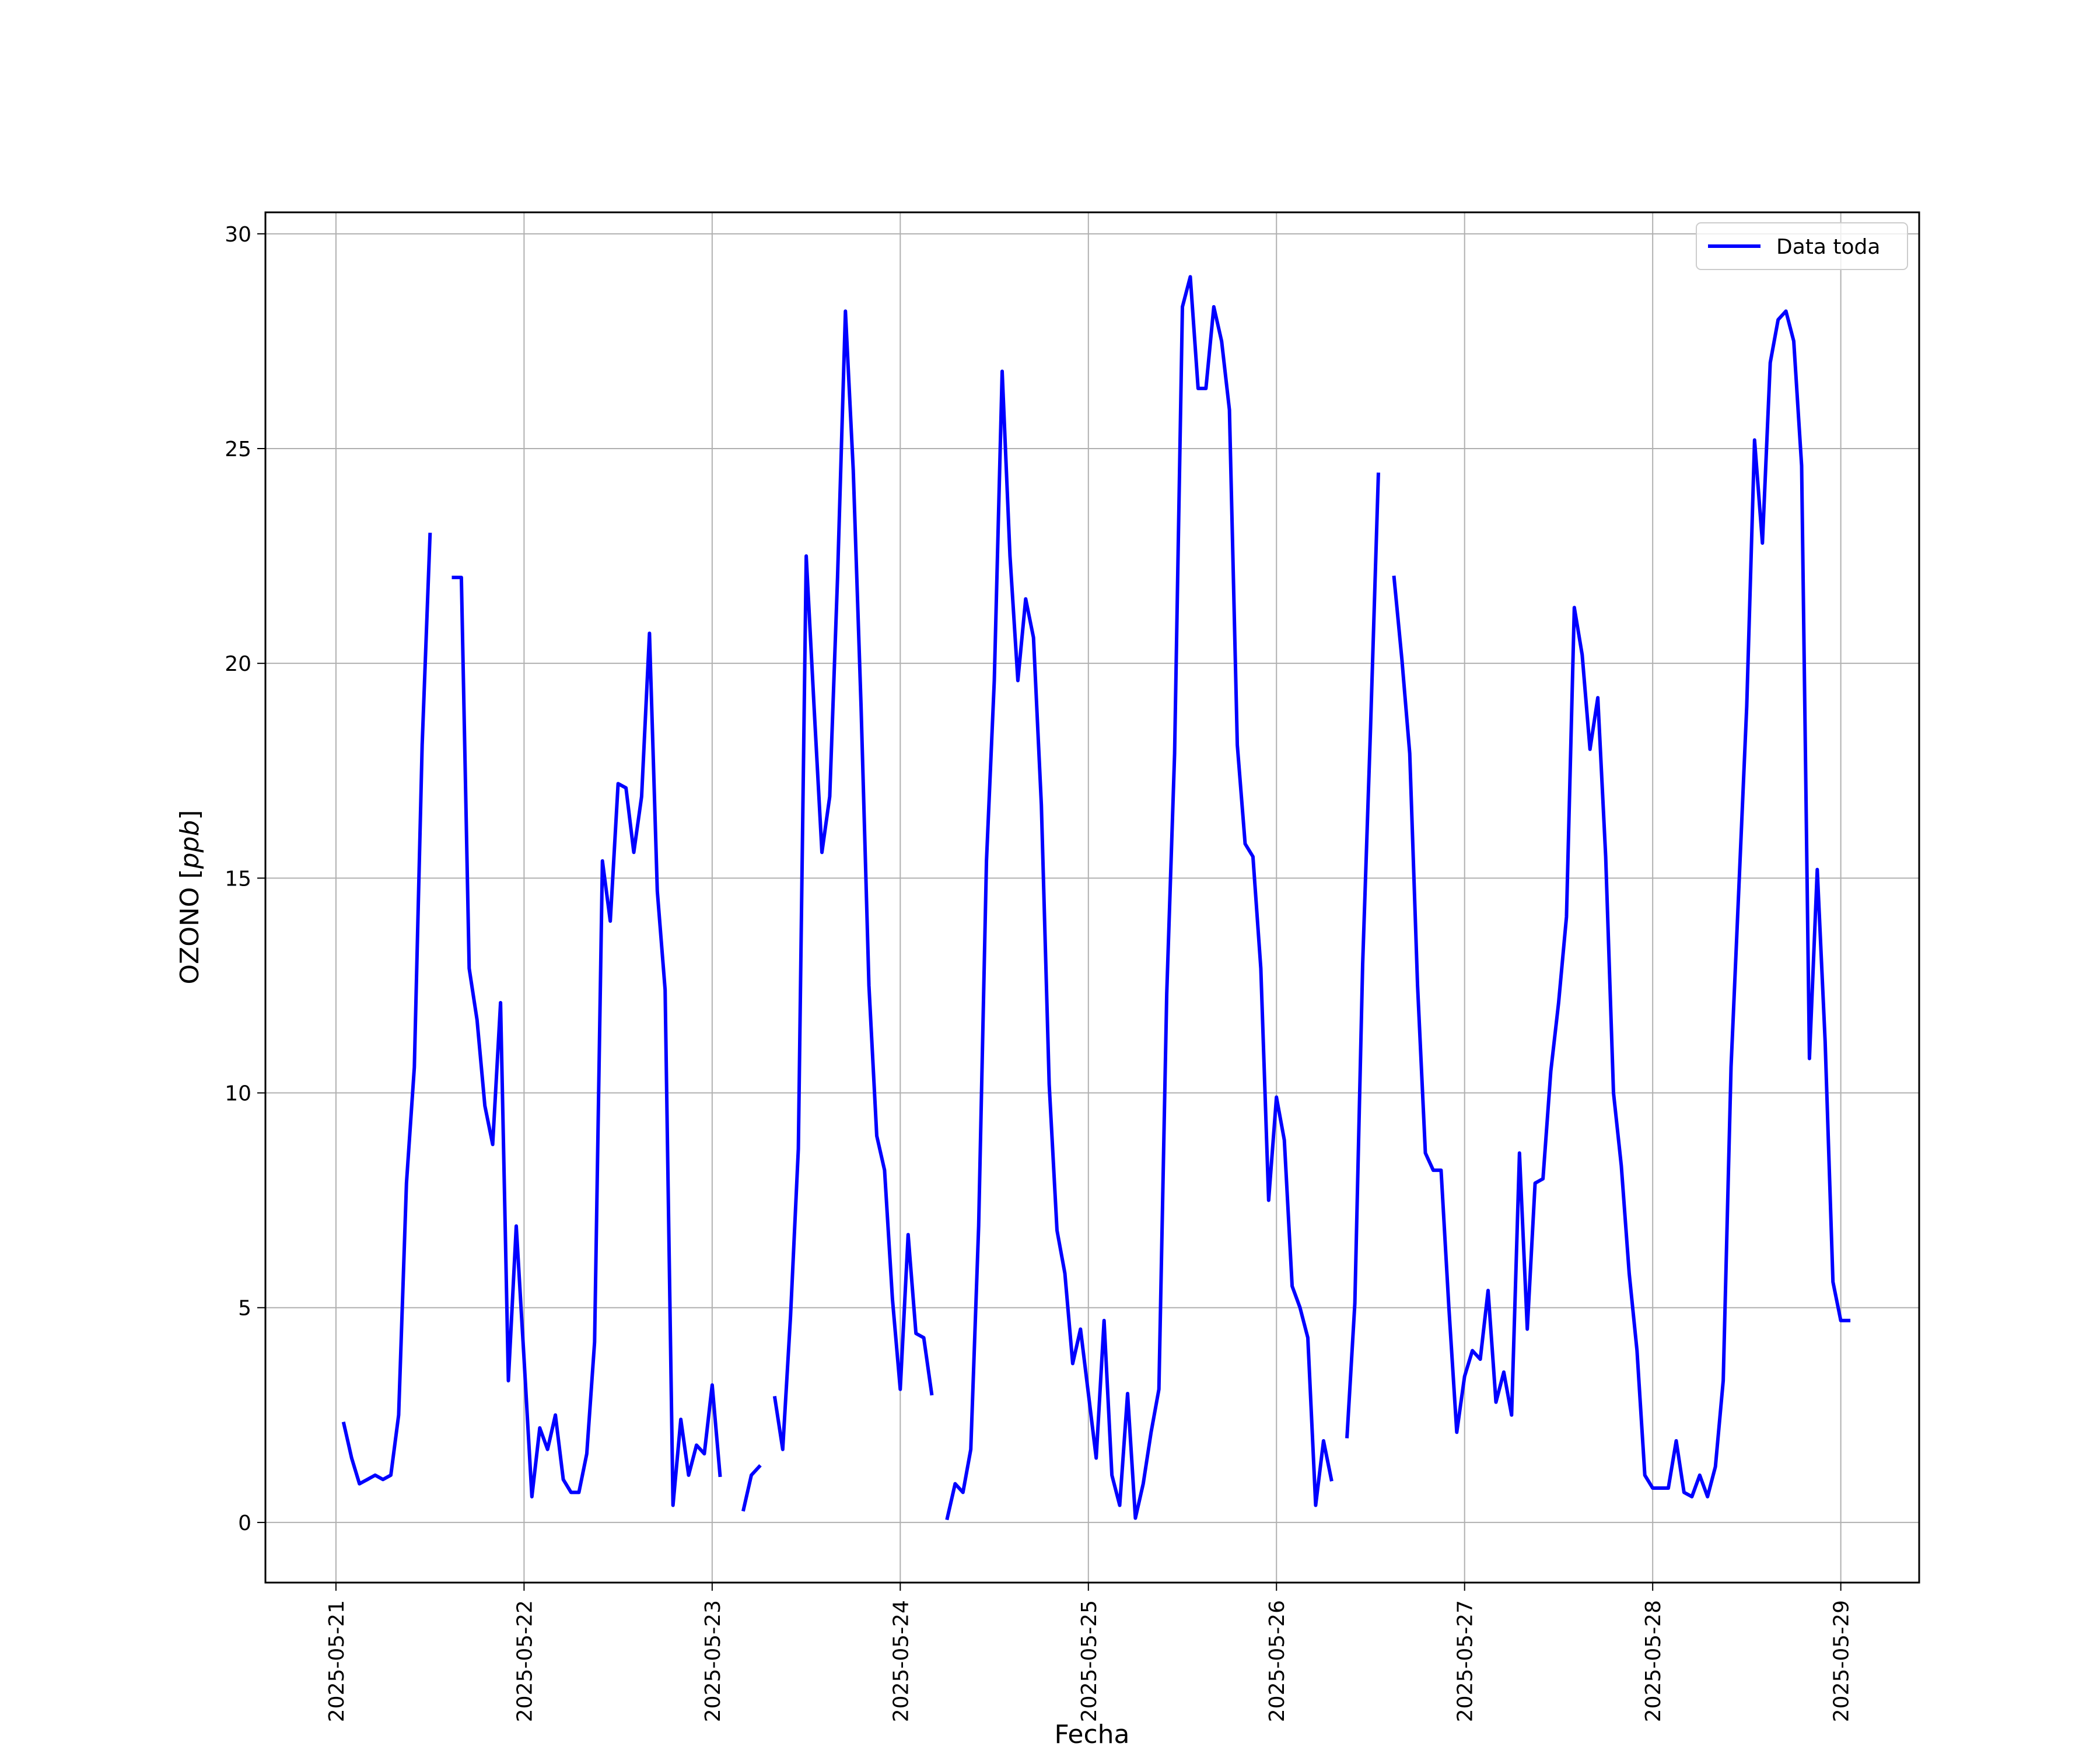 The width and height of the screenshot is (2100, 1750). Describe the element at coordinates (1091, 1734) in the screenshot. I see `x-axis-label: Fecha` at that location.